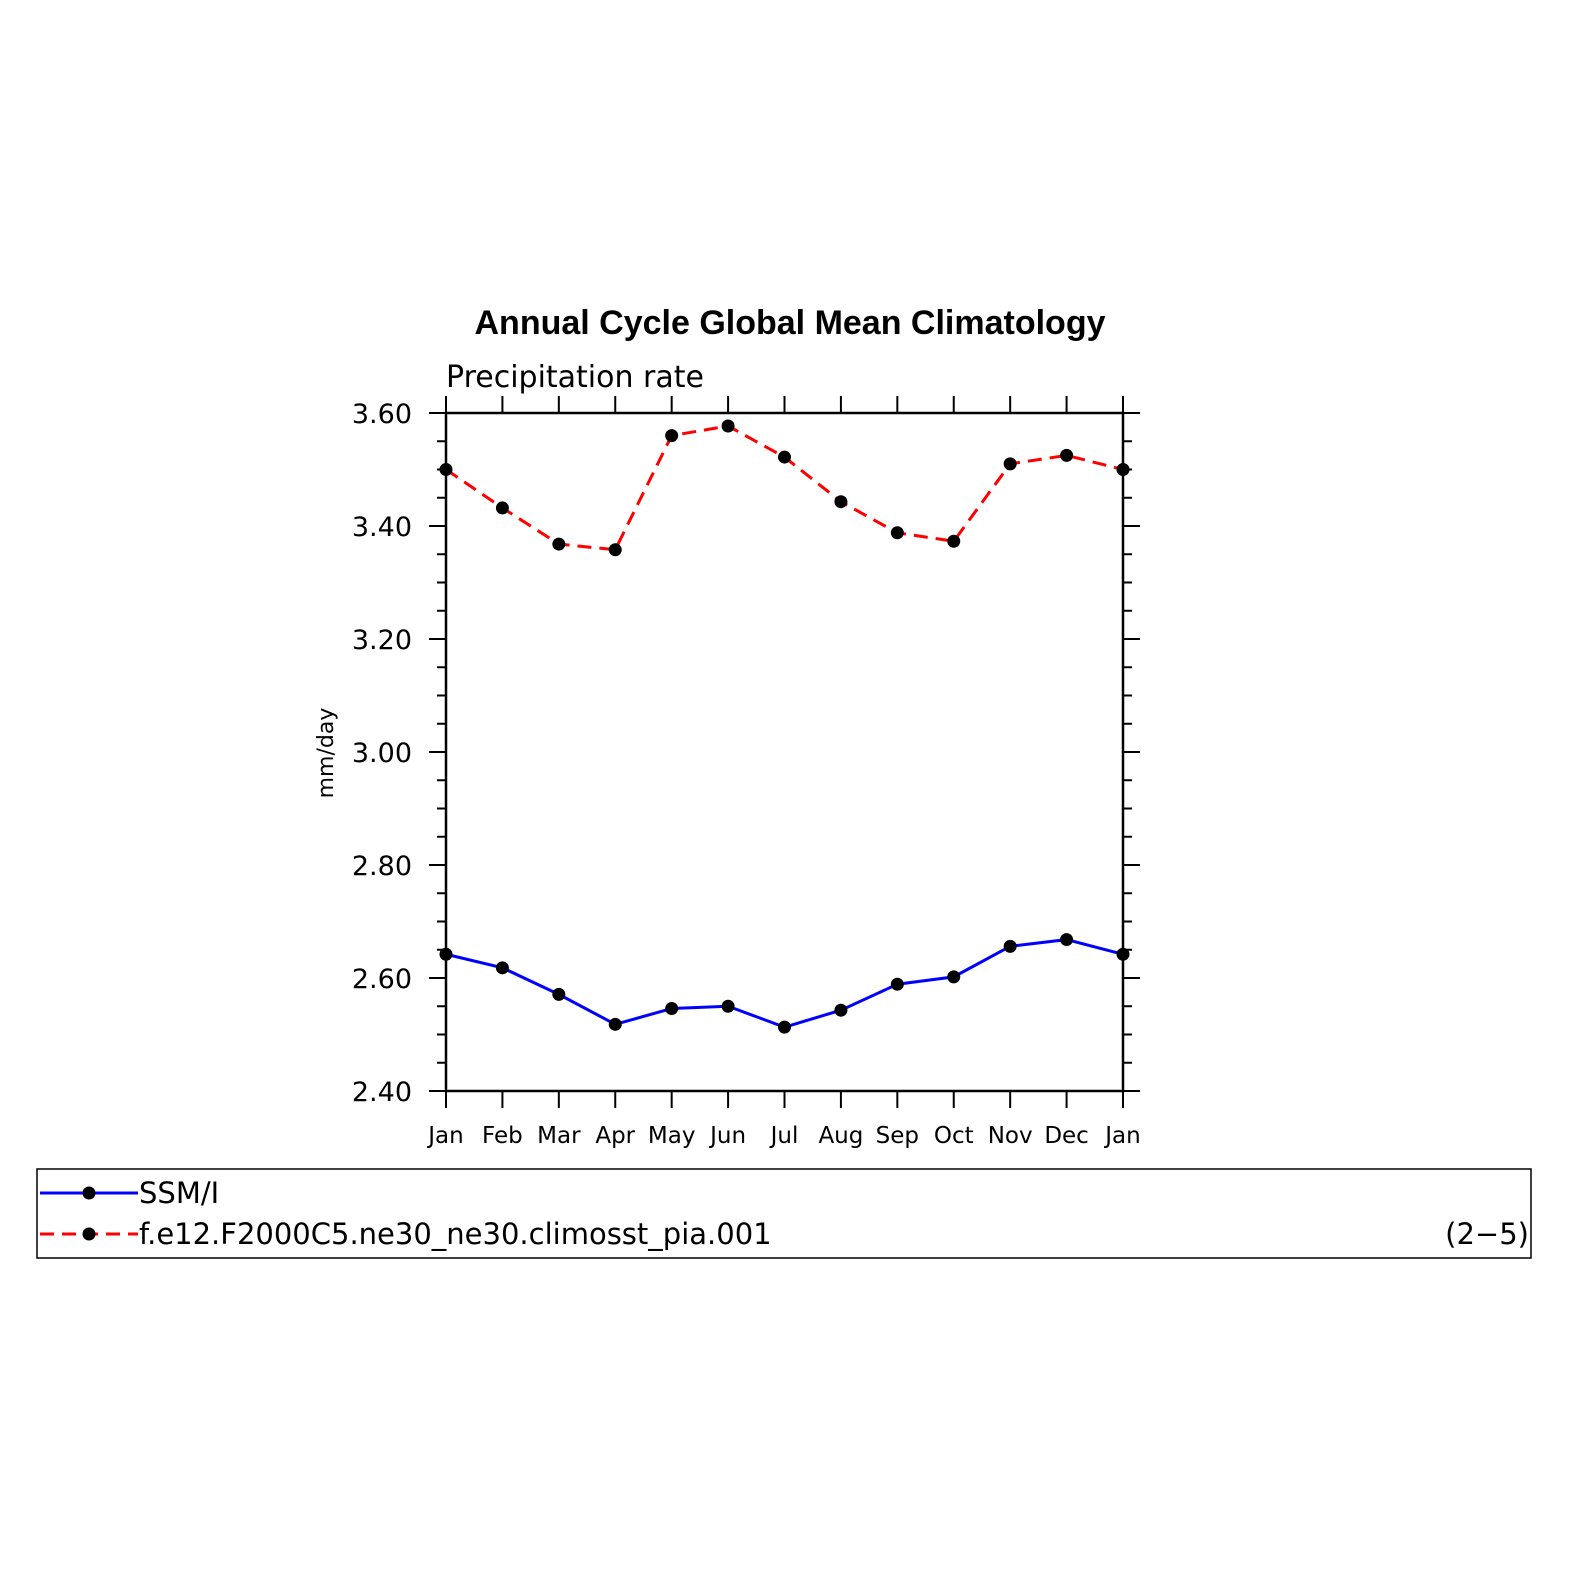  Describe the element at coordinates (1487, 1234) in the screenshot. I see `panel-label: (2−5)` at that location.